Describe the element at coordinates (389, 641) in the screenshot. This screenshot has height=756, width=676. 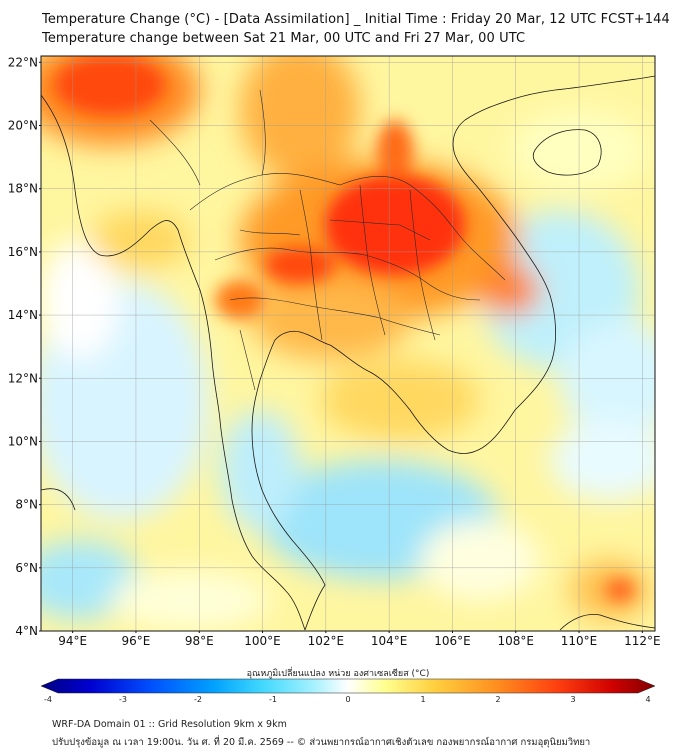
I see `lon-tick-label: 104°E` at that location.